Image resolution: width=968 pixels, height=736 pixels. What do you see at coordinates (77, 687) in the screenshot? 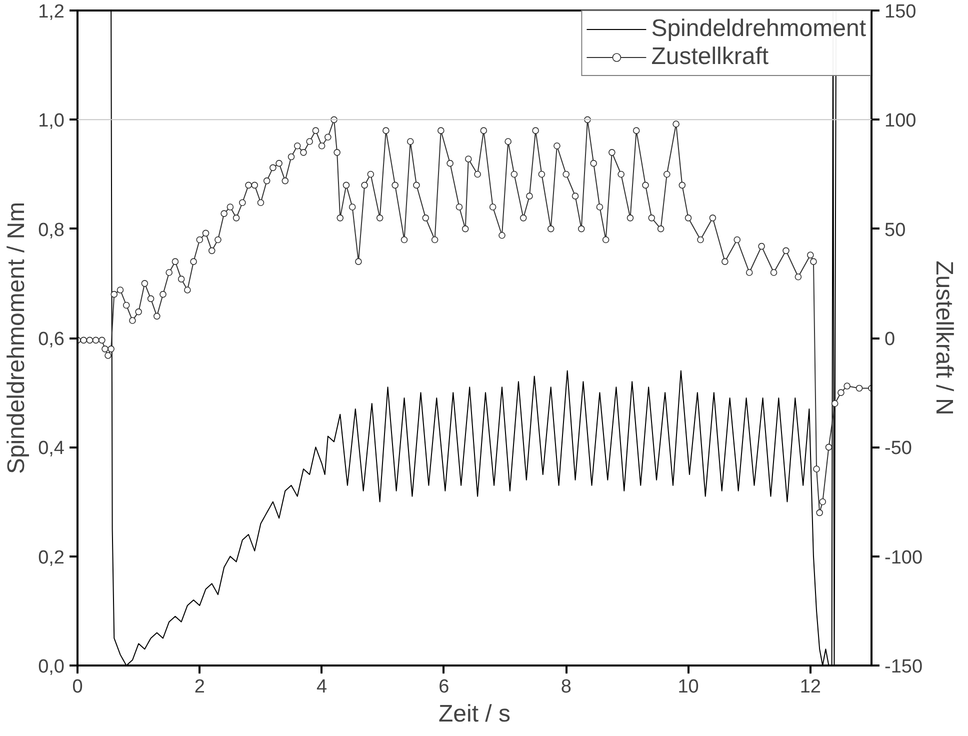
I see `x-tick-label: 0` at bounding box center [77, 687].